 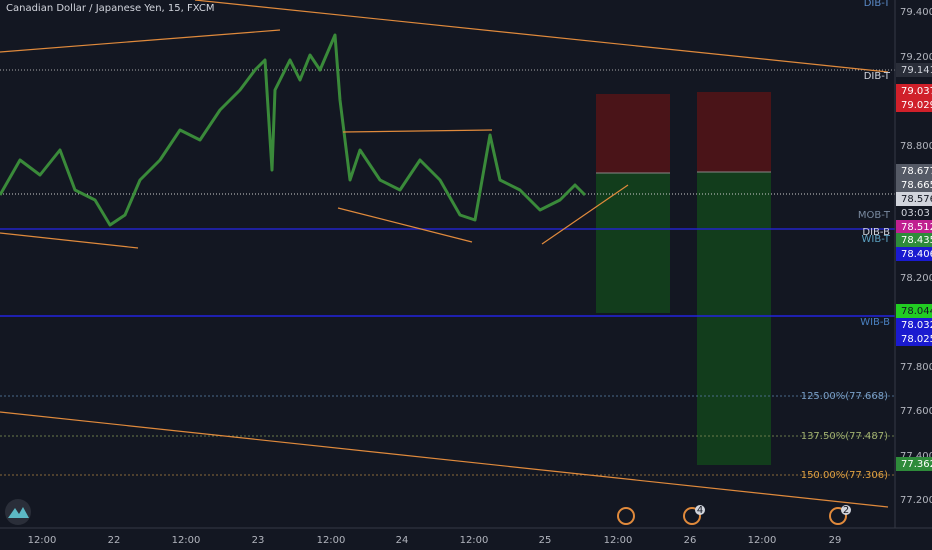 What do you see at coordinates (874, 215) in the screenshot?
I see `level-label: MOB-T` at bounding box center [874, 215].